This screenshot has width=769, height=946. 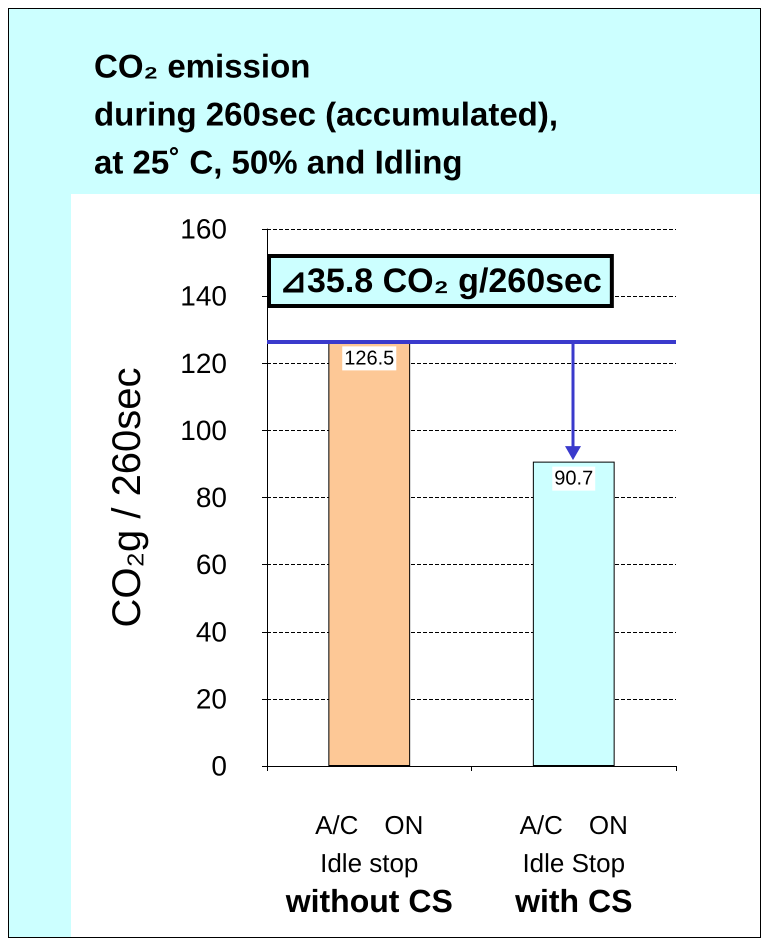 I want to click on y-tick-label: 140, so click(x=203, y=296).